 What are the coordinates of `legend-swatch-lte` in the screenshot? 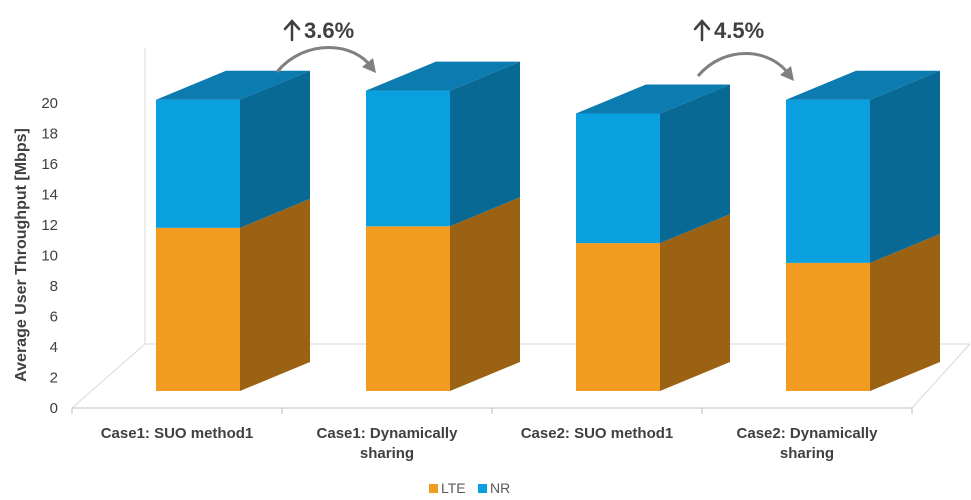 It's located at (433, 488).